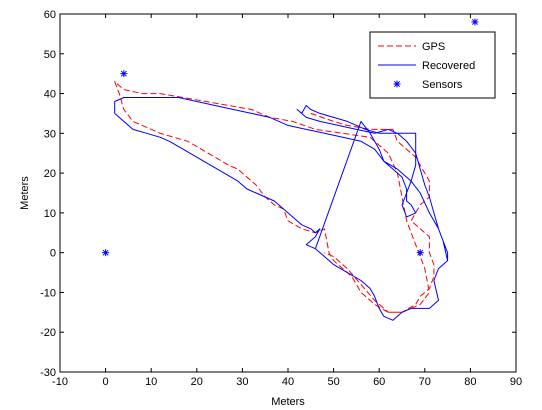 This screenshot has height=410, width=542. I want to click on legend-label: Recovered, so click(448, 66).